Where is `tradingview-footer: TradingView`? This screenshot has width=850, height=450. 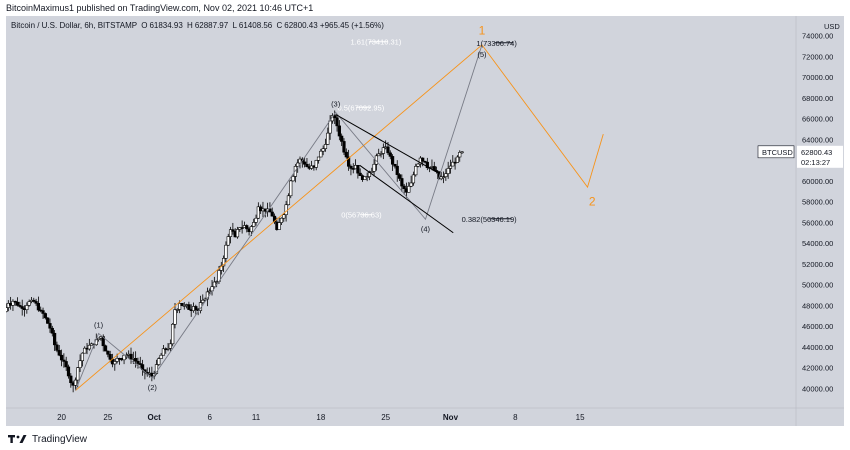 tradingview-footer: TradingView is located at coordinates (47, 439).